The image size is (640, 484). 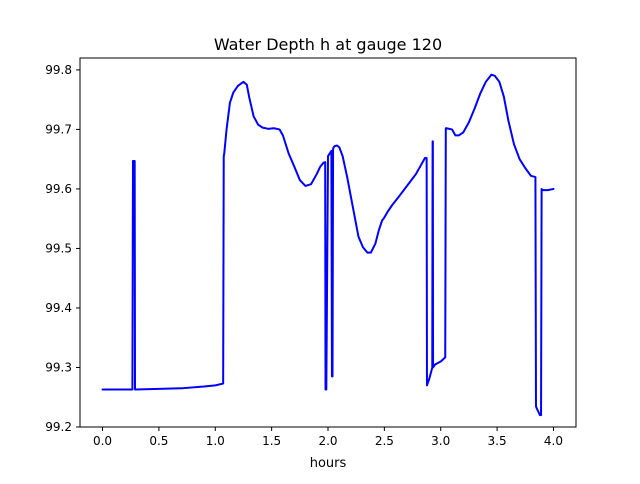 I want to click on x-tick-label: 1.5, so click(x=271, y=441).